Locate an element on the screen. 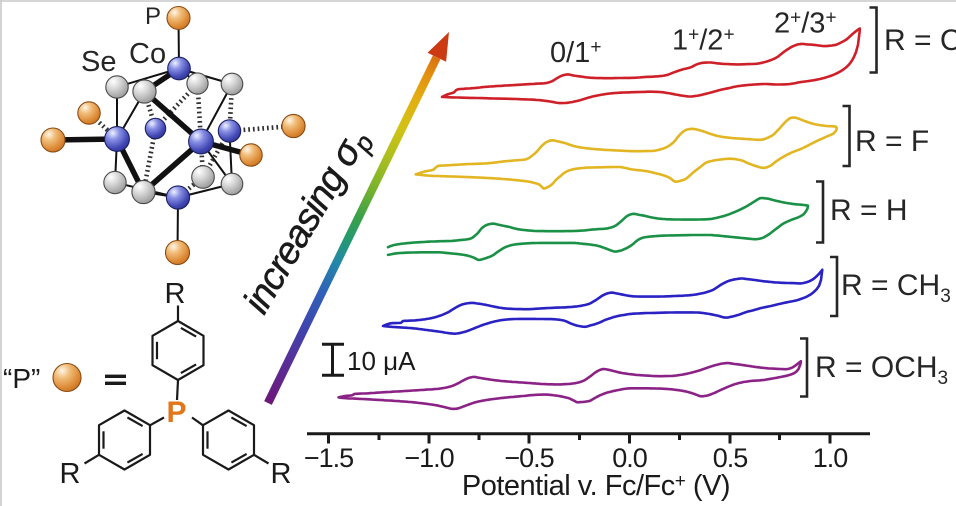  svg-text: 0.0 is located at coordinates (629, 458).